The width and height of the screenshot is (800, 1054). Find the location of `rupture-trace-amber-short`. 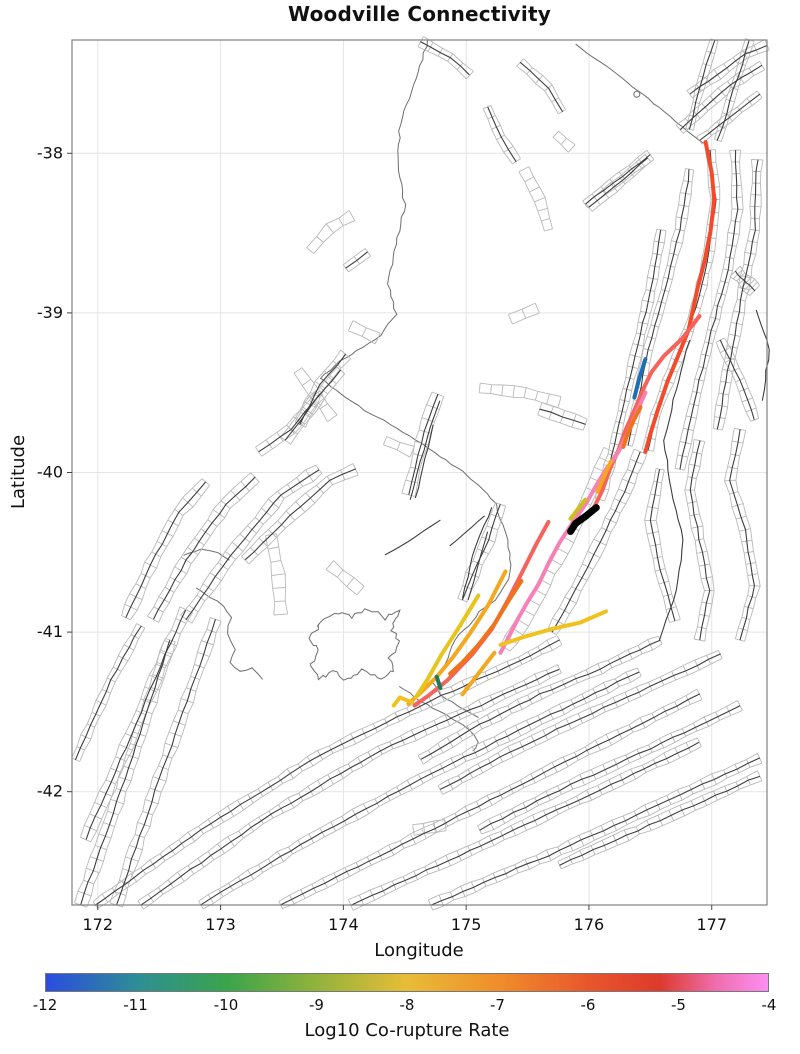

rupture-trace-amber-short is located at coordinates (478, 673).